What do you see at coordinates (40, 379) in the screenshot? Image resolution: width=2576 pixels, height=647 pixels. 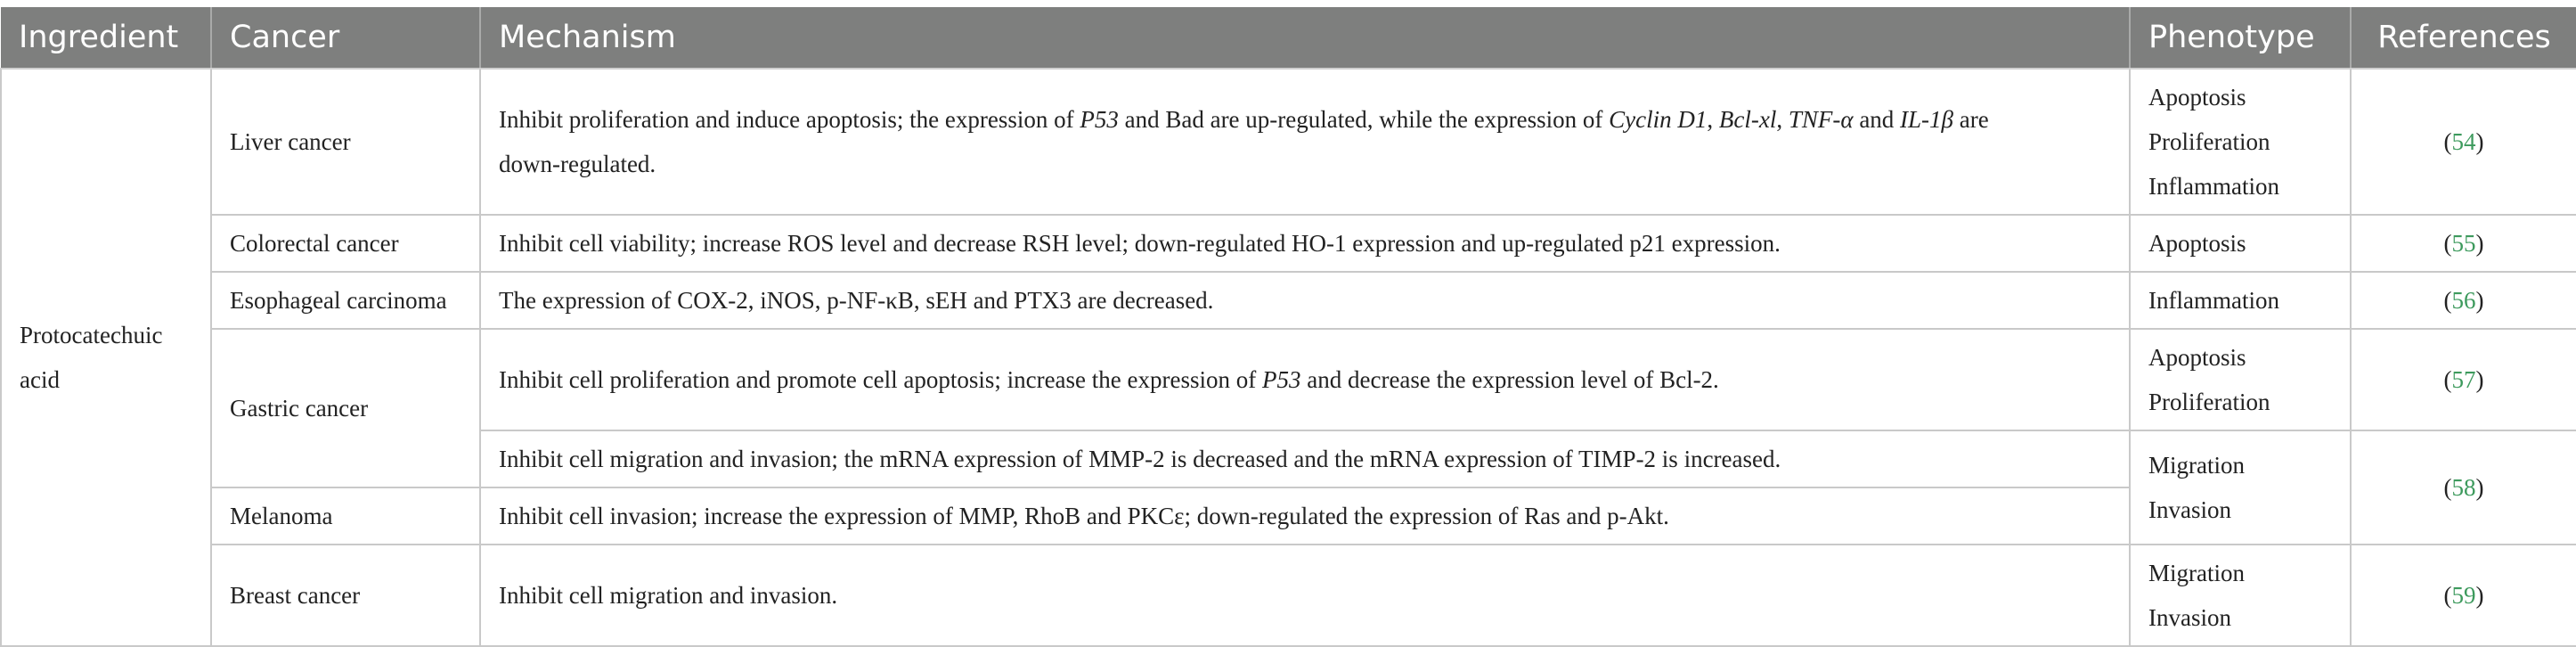 I see `ingredient-line: acid` at bounding box center [40, 379].